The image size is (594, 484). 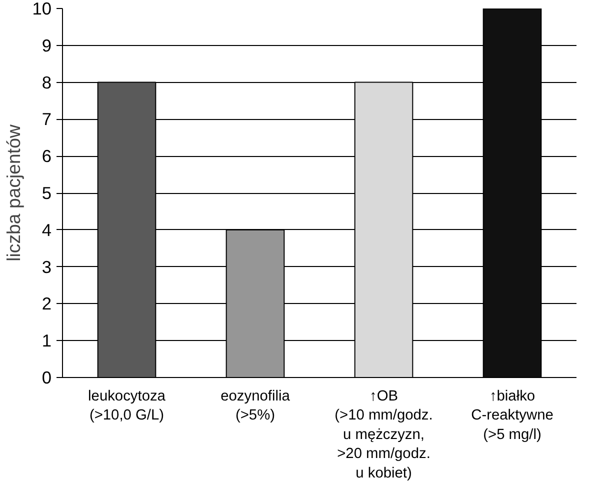 What do you see at coordinates (47, 45) in the screenshot?
I see `y-tick-label: 9` at bounding box center [47, 45].